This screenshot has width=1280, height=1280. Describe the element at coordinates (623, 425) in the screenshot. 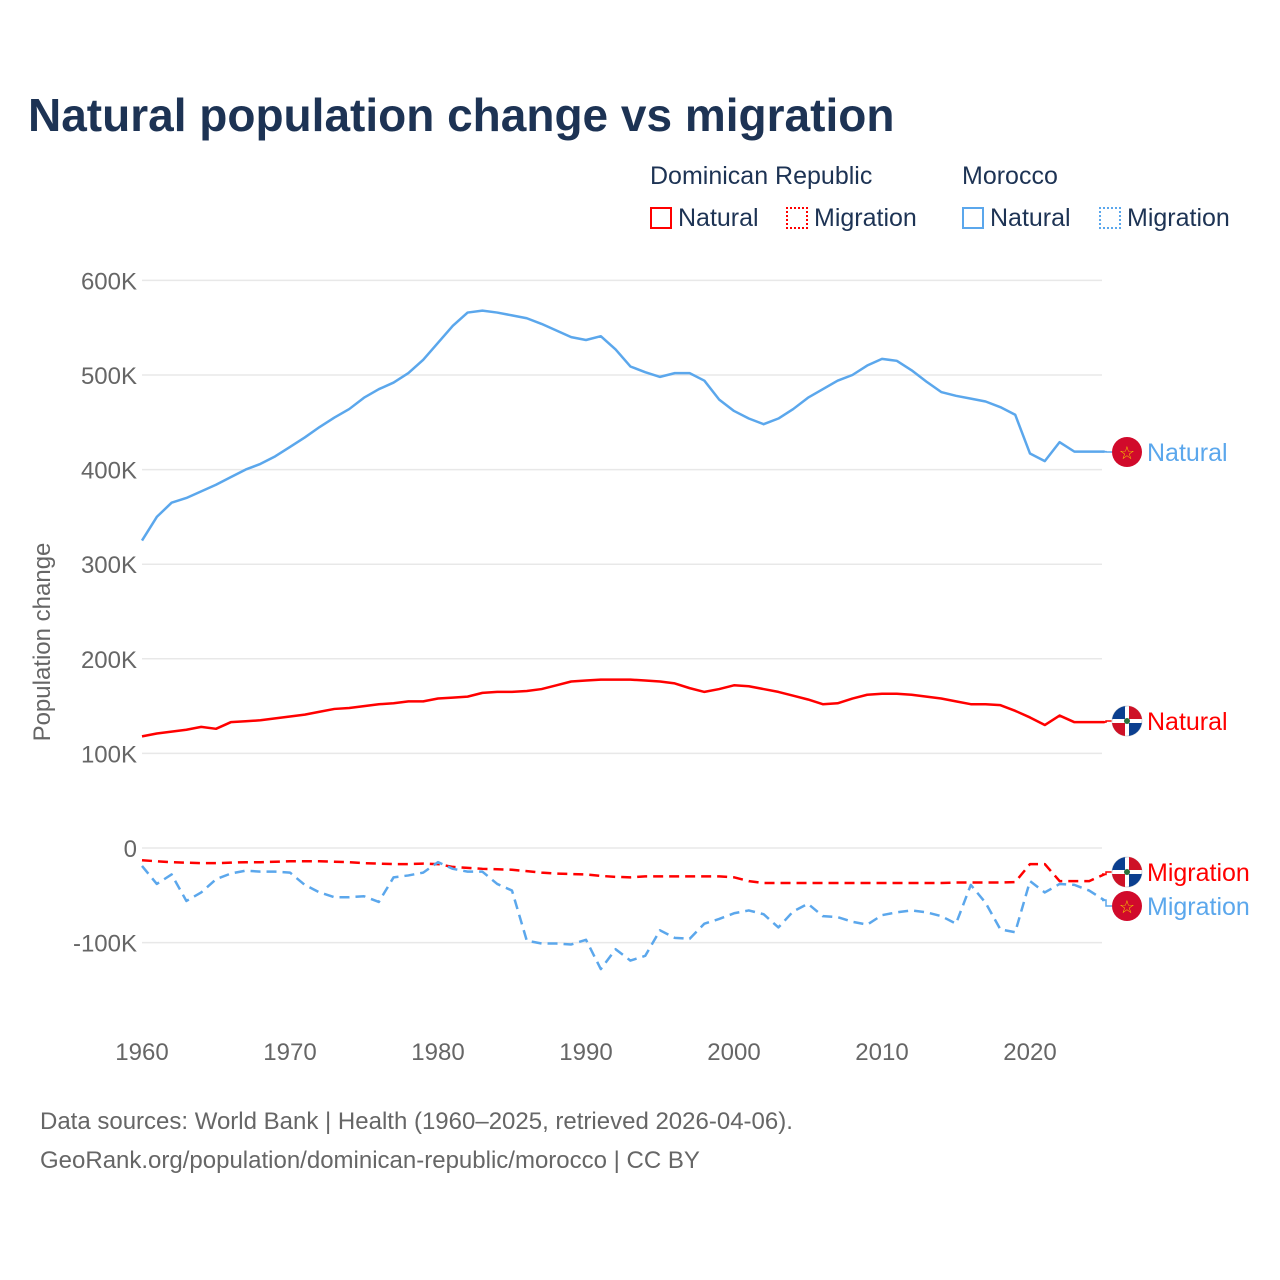

I see `series-line-morocco-natural` at that location.